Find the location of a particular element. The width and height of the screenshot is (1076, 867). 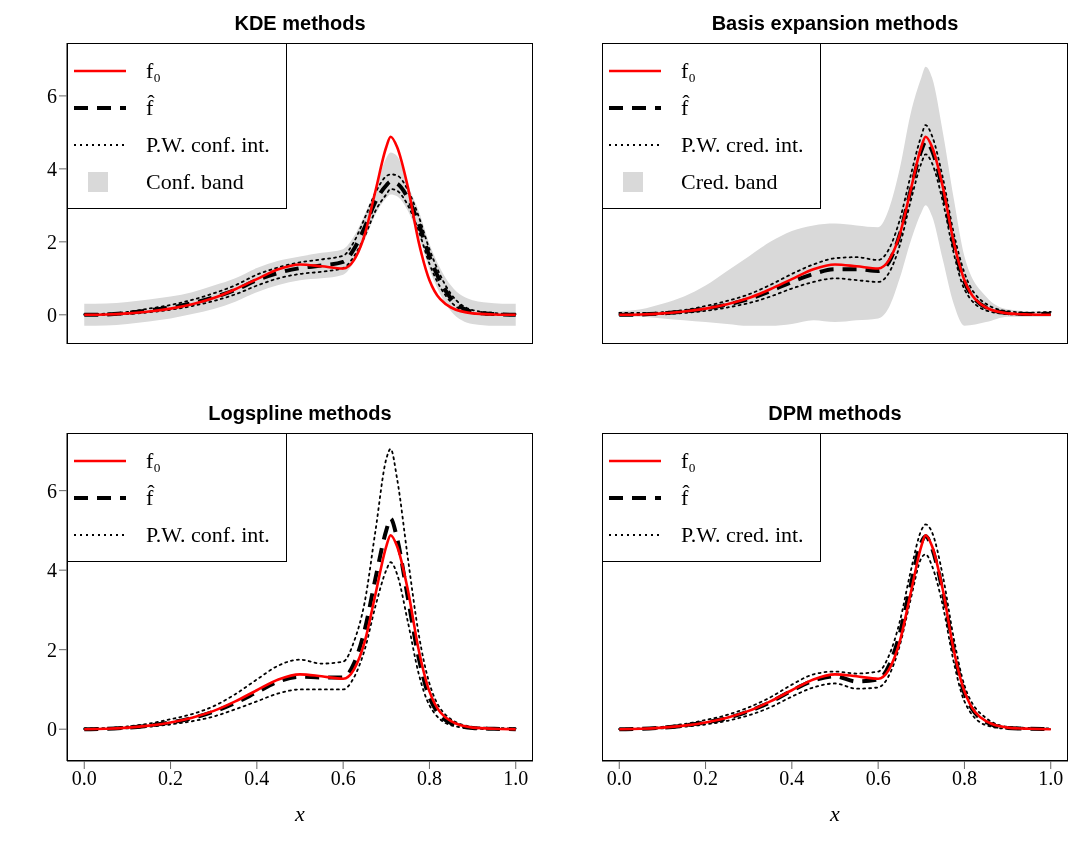

annotation: Conf. band is located at coordinates (195, 181).